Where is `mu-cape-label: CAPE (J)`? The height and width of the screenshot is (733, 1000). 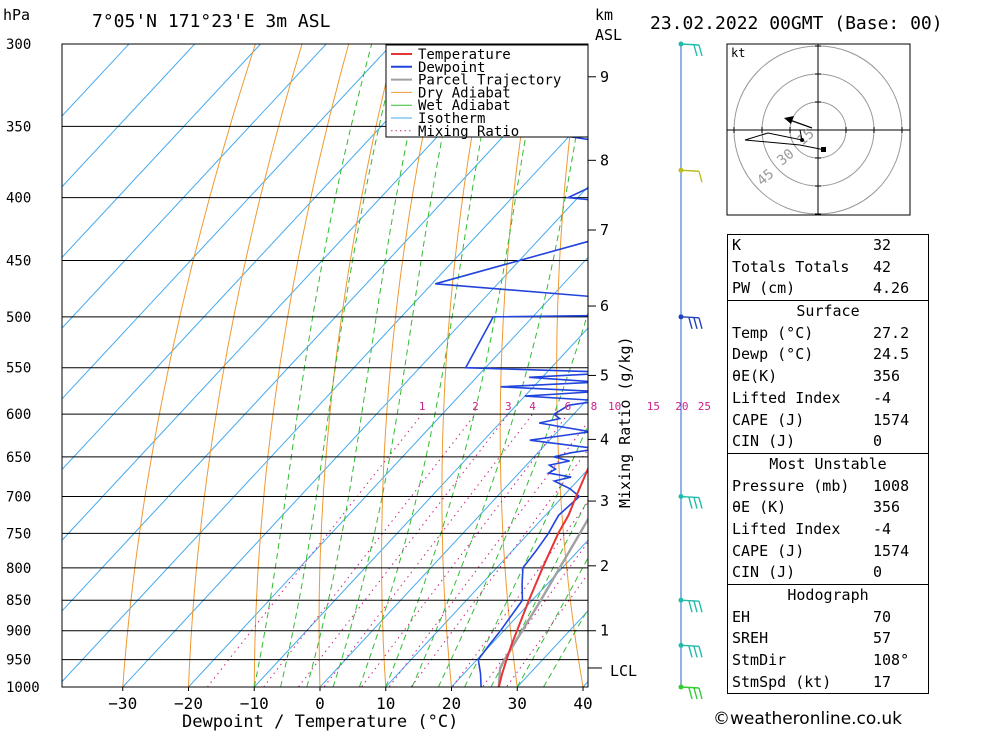
mu-cape-label: CAPE (J) is located at coordinates (768, 550).